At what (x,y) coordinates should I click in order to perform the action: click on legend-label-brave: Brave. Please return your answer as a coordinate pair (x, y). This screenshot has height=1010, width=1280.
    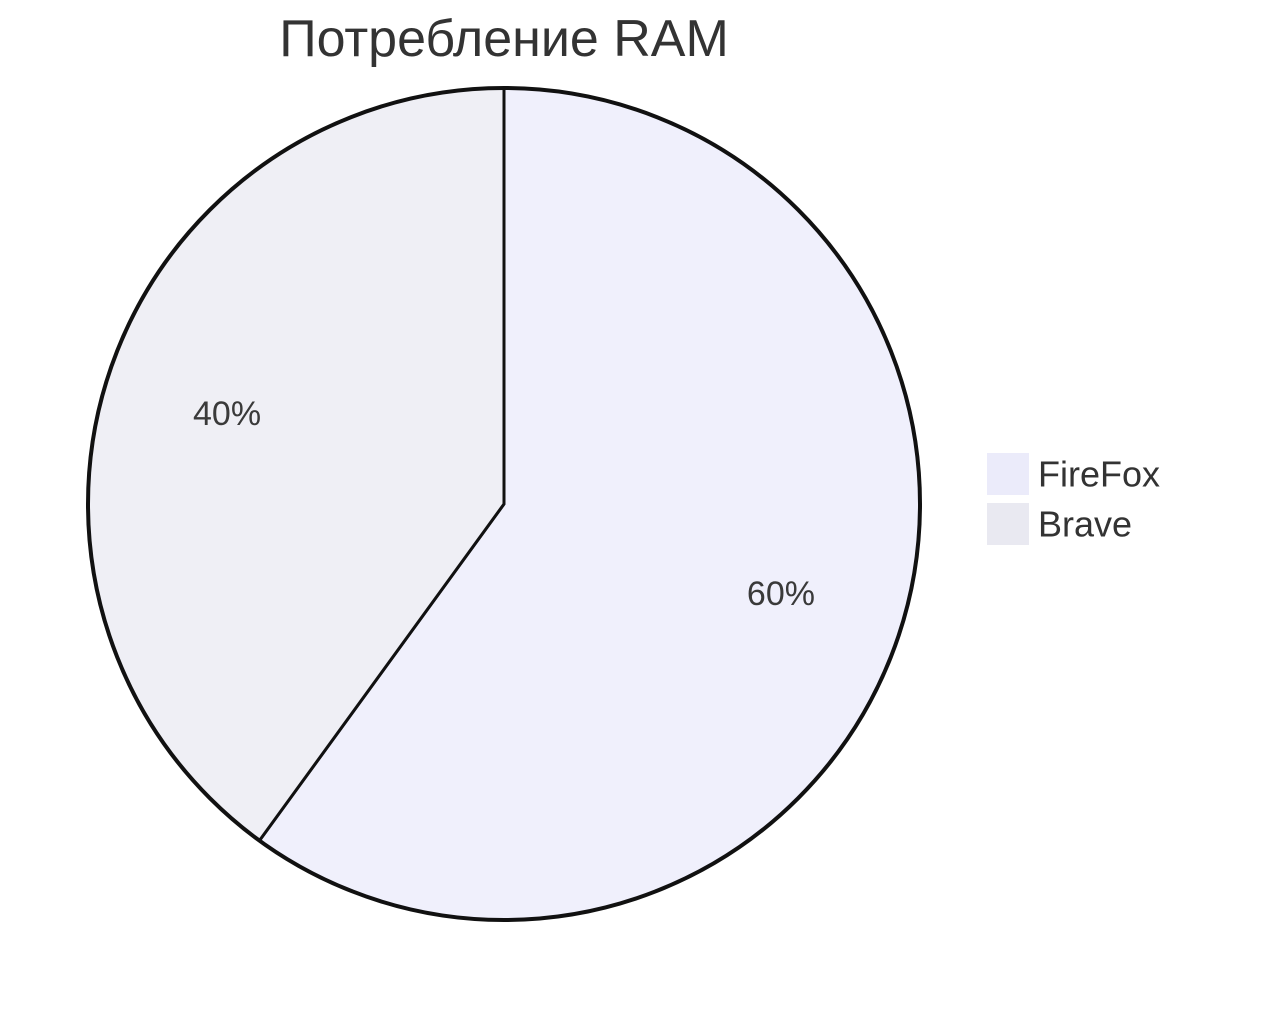
    Looking at the image, I should click on (1085, 524).